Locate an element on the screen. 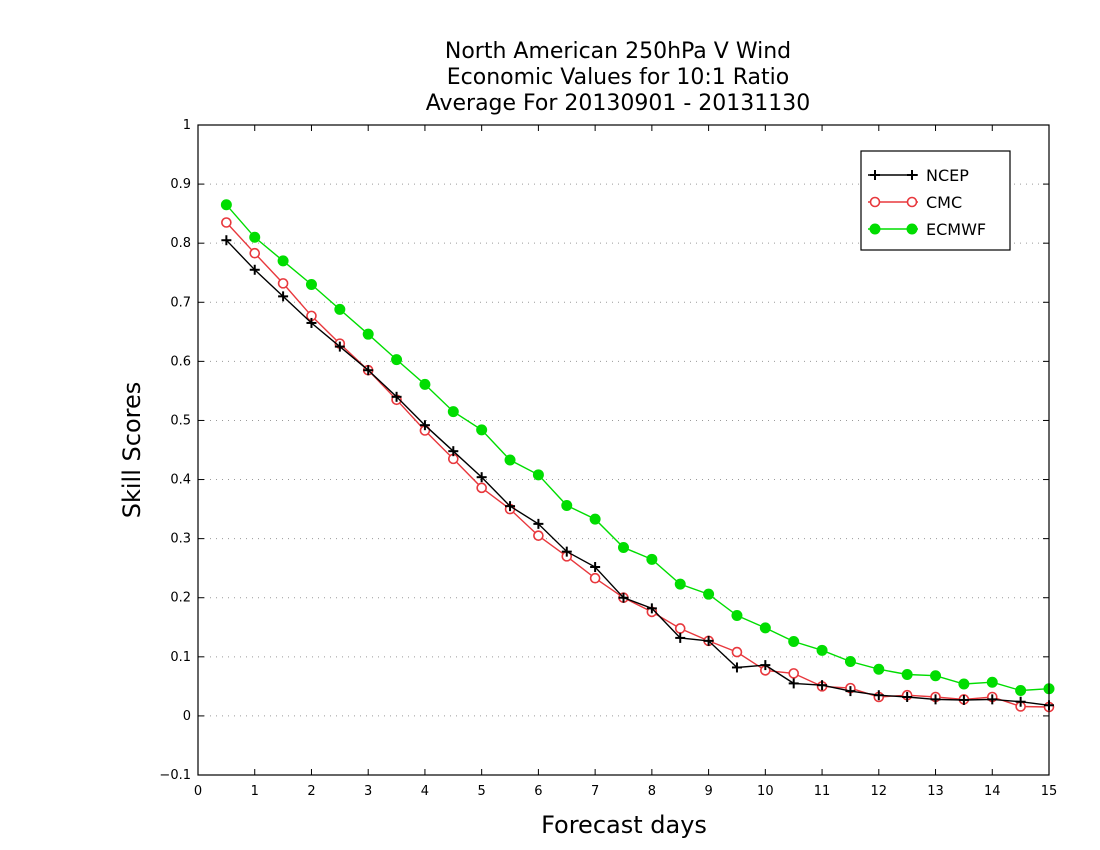 This screenshot has width=1100, height=850. x-tick-label: 2 is located at coordinates (311, 791).